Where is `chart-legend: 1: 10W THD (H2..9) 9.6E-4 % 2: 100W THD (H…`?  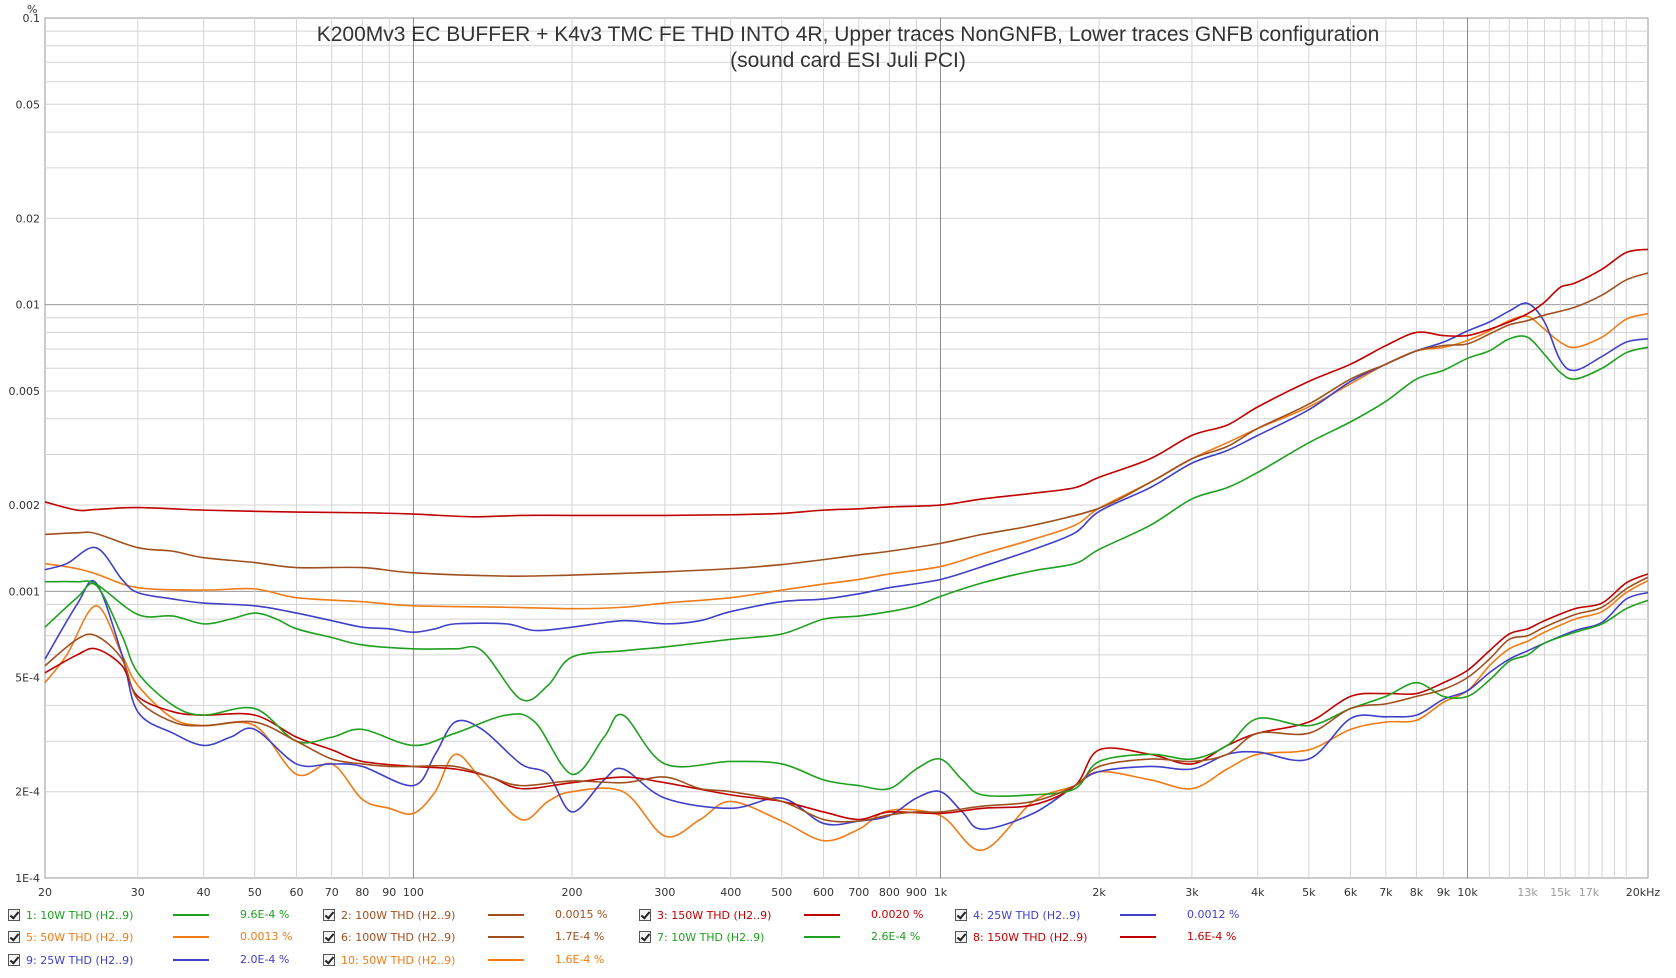
chart-legend: 1: 10W THD (H2..9) 9.6E-4 % 2: 100W THD (H… is located at coordinates (838, 941).